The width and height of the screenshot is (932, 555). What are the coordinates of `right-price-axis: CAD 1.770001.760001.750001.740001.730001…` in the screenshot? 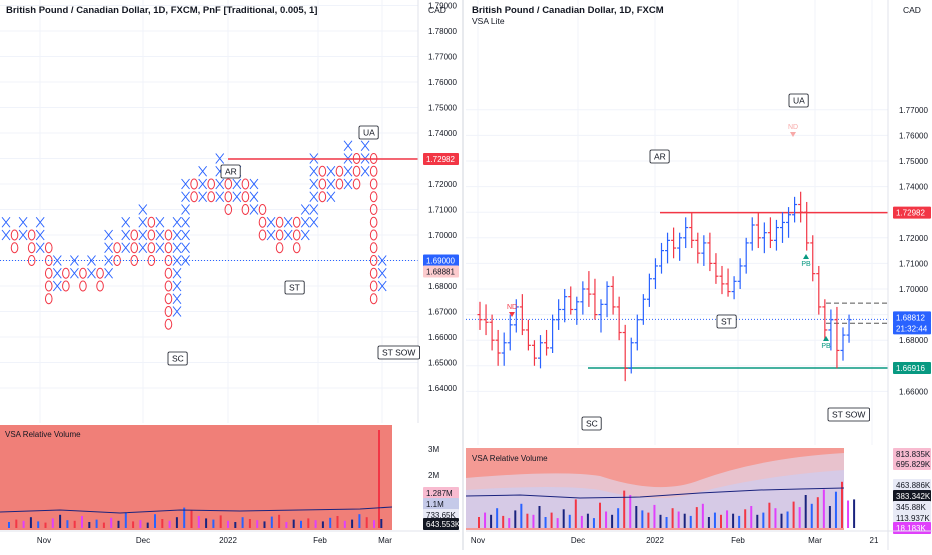 It's located at (909, 275).